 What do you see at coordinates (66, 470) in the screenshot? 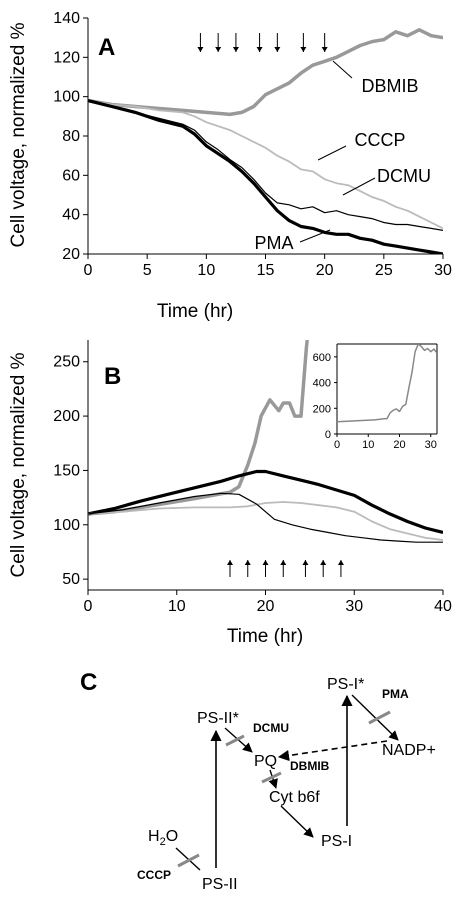
I see `y-tick-label: 150` at bounding box center [66, 470].